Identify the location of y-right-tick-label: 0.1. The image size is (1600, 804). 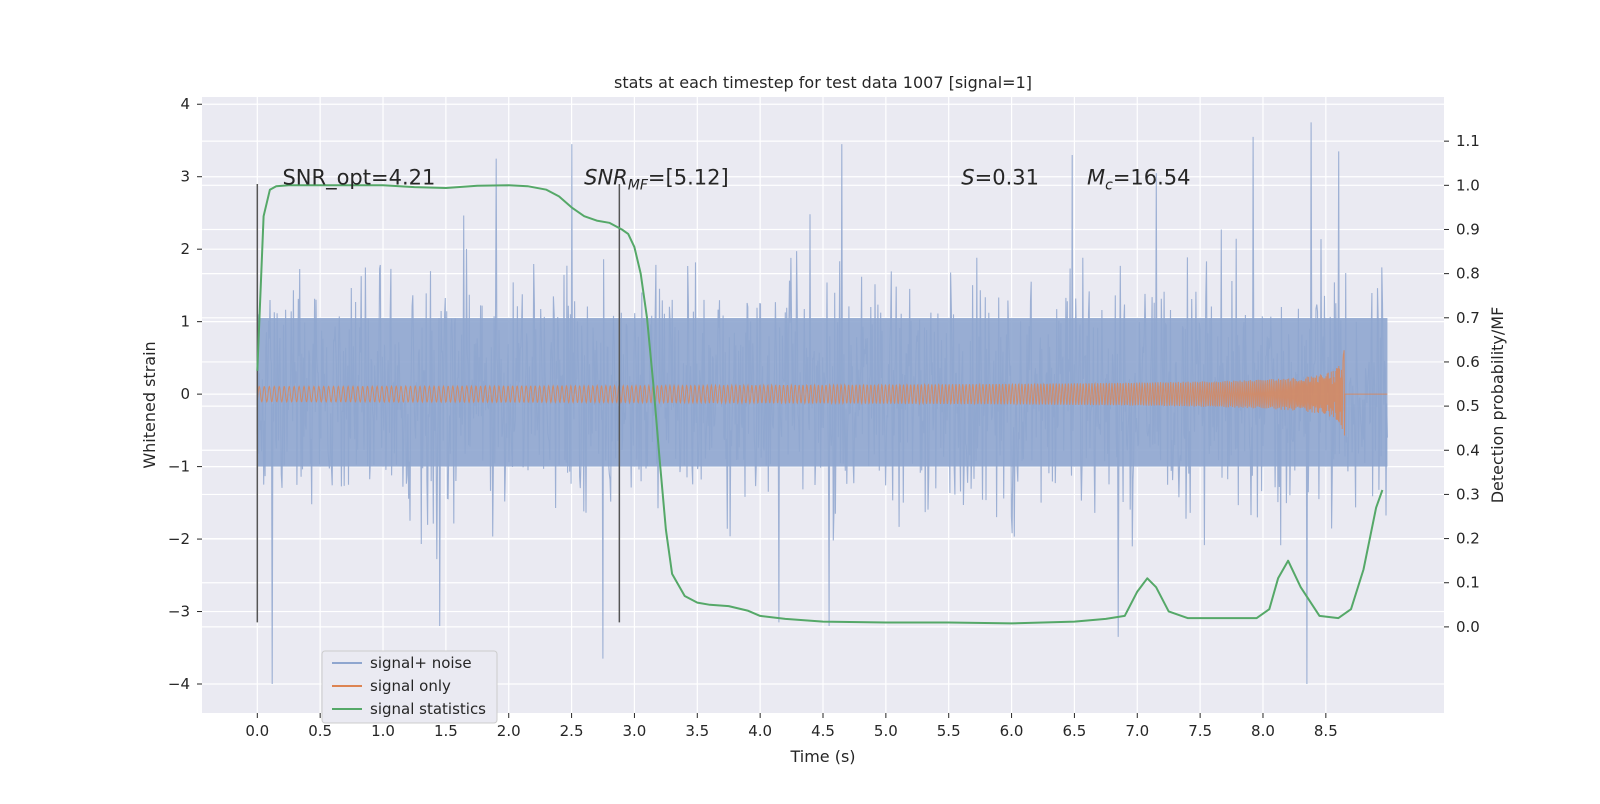
(1468, 583).